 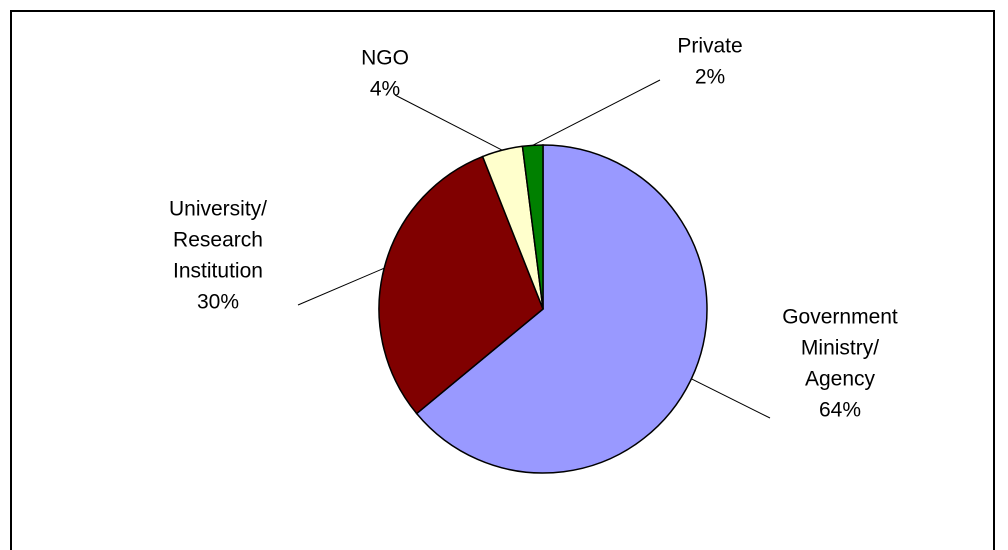 What do you see at coordinates (385, 58) in the screenshot?
I see `data-label-line: NGO` at bounding box center [385, 58].